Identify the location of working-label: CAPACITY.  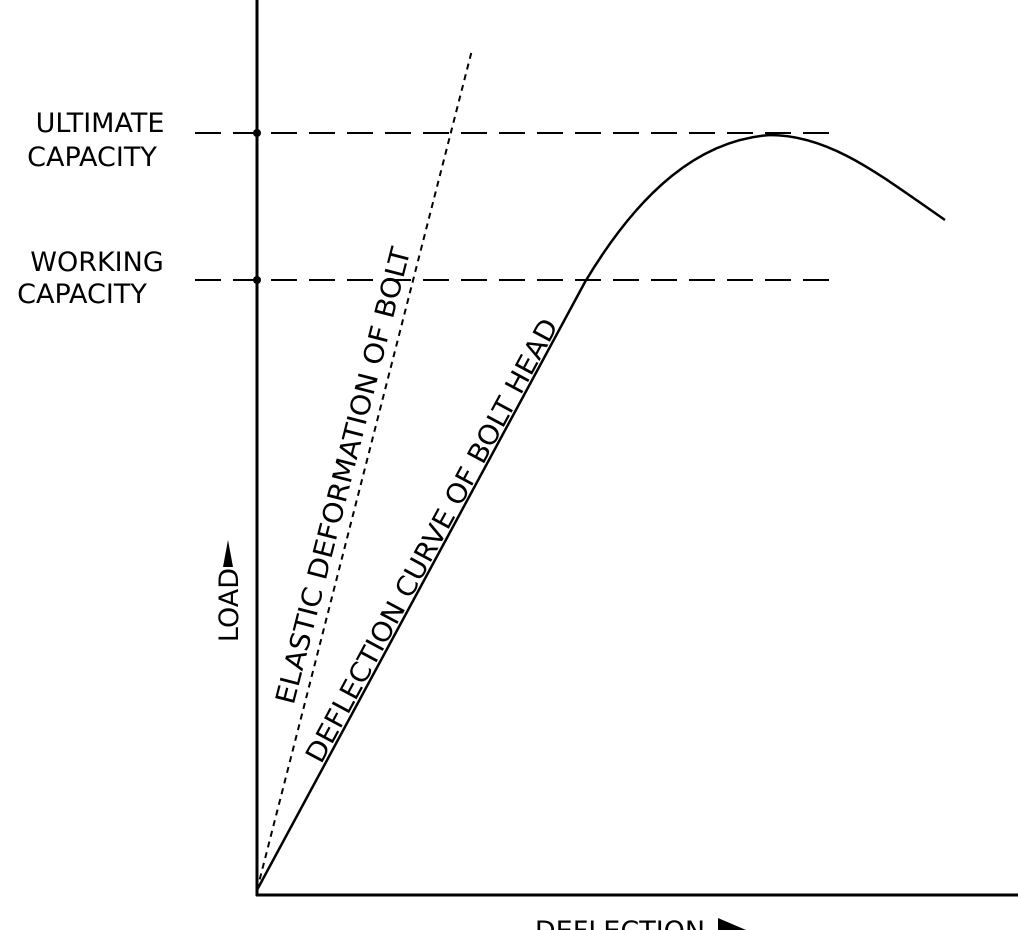
(82, 294).